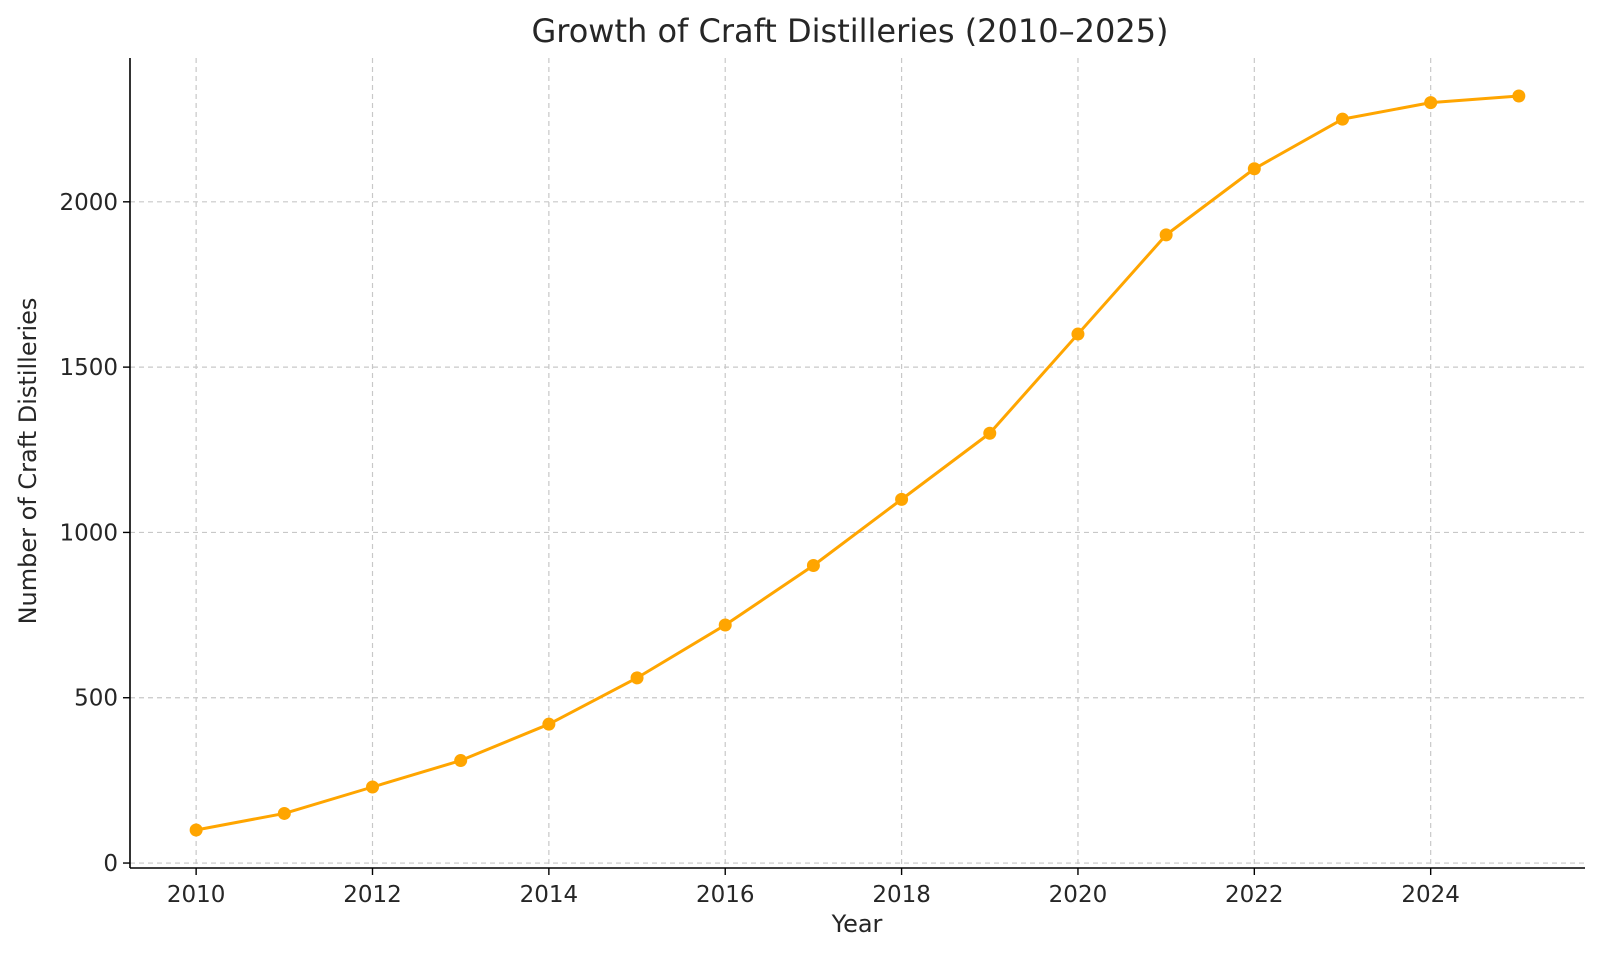  What do you see at coordinates (196, 895) in the screenshot?
I see `x-tick-label: 2010` at bounding box center [196, 895].